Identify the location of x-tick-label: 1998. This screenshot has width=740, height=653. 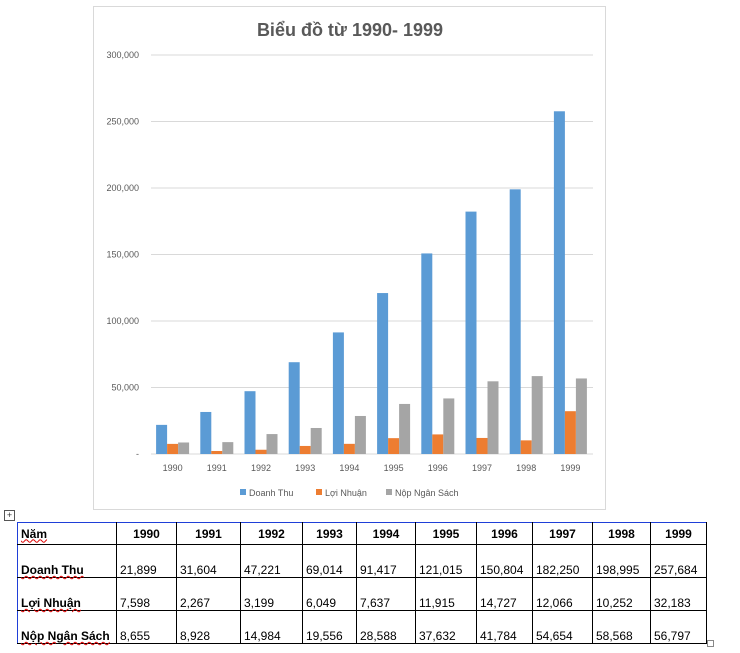
(526, 468).